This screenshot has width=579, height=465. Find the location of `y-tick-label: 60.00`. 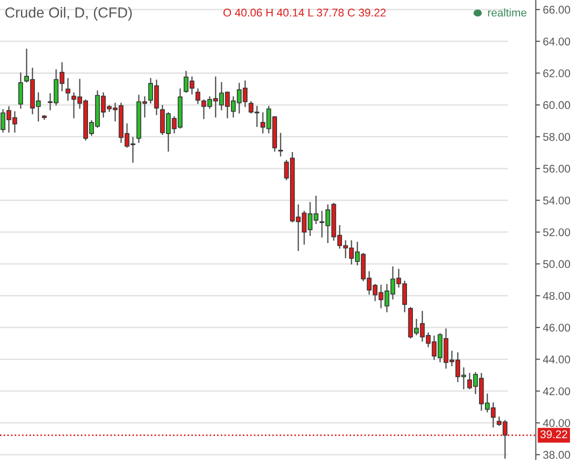

y-tick-label: 60.00 is located at coordinates (556, 105).